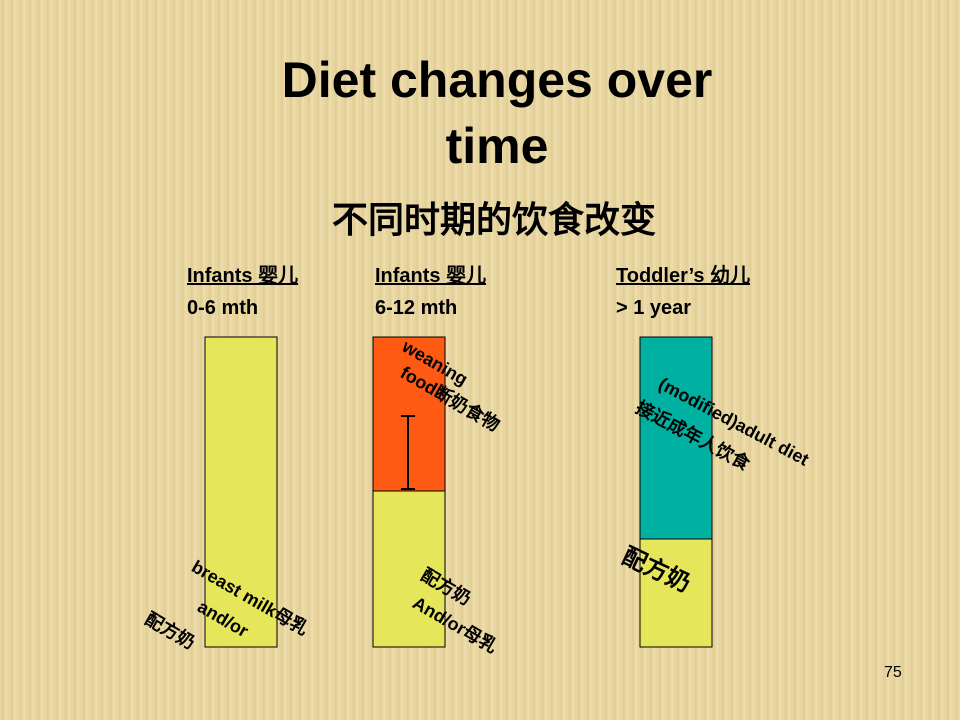  What do you see at coordinates (241, 492) in the screenshot?
I see `bar` at bounding box center [241, 492].